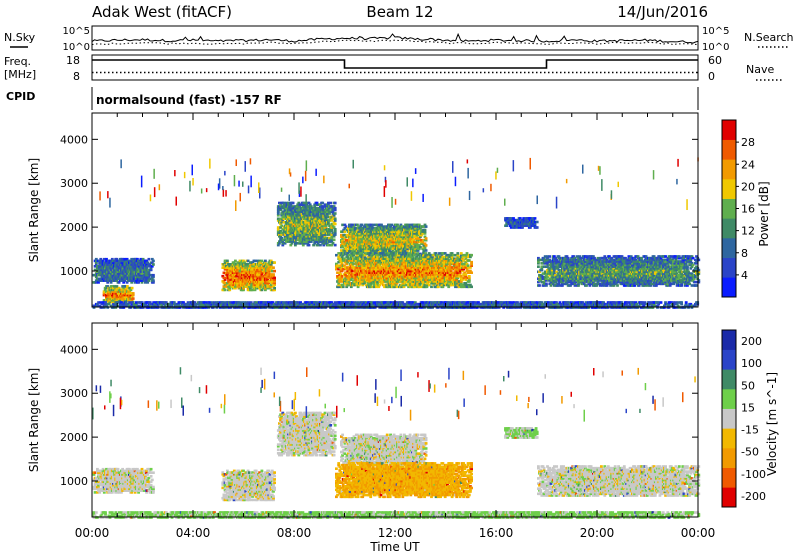  Describe the element at coordinates (395, 38) in the screenshot. I see `nsky-line` at that location.